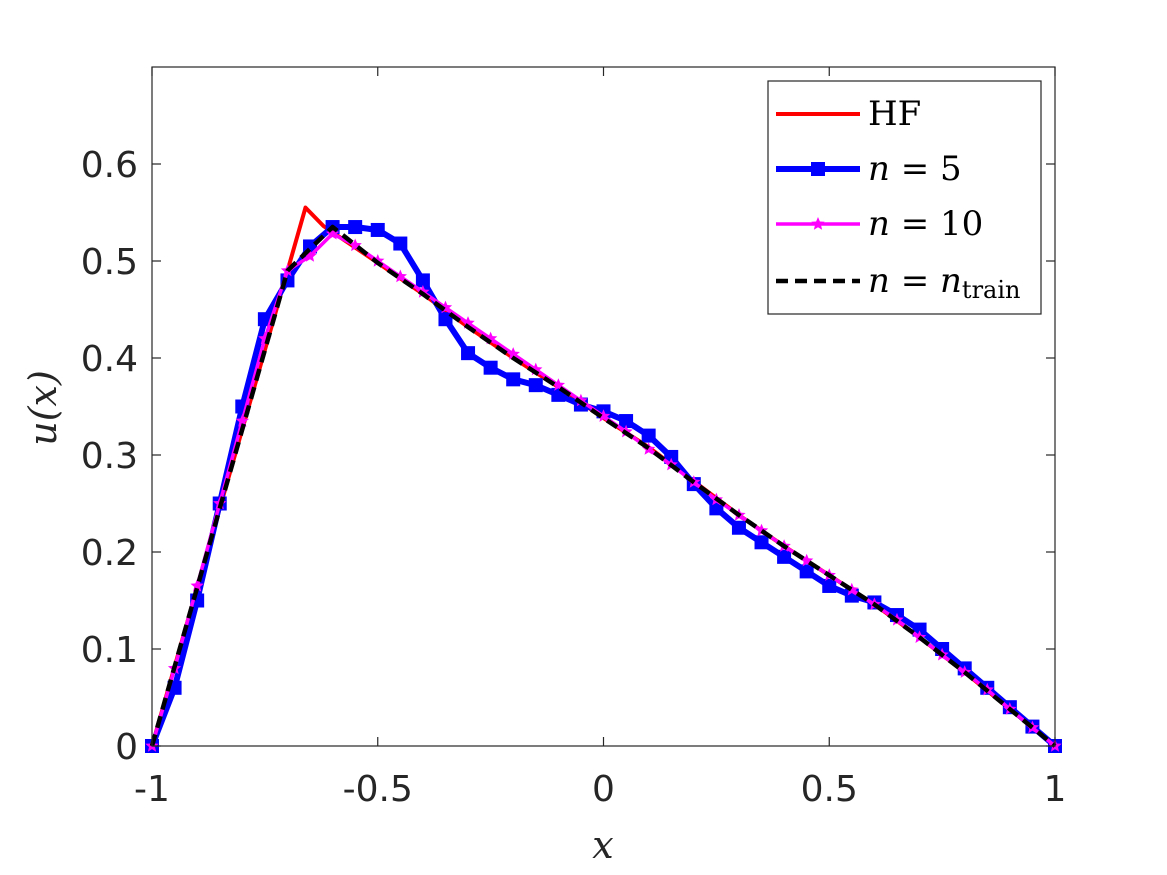 Image resolution: width=1167 pixels, height=875 pixels. Describe the element at coordinates (818, 198) in the screenshot. I see `legend-samples` at that location.